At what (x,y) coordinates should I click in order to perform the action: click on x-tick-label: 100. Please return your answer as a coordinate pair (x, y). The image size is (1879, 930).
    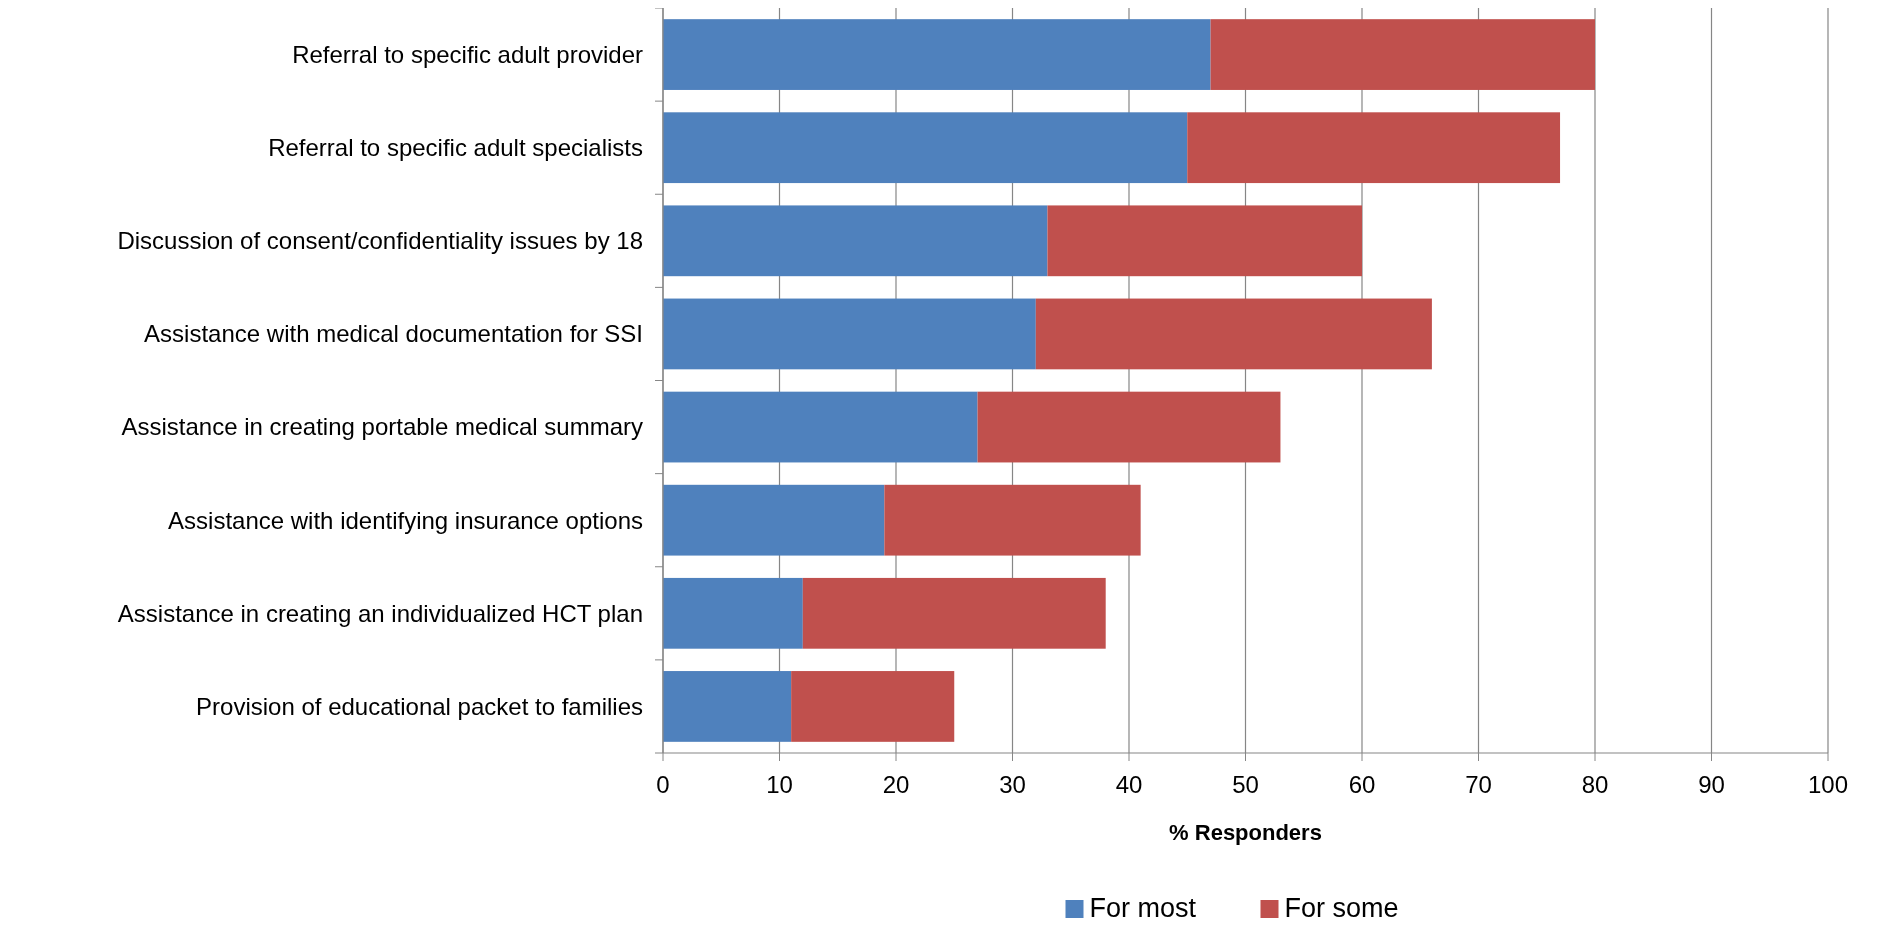
    Looking at the image, I should click on (1828, 784).